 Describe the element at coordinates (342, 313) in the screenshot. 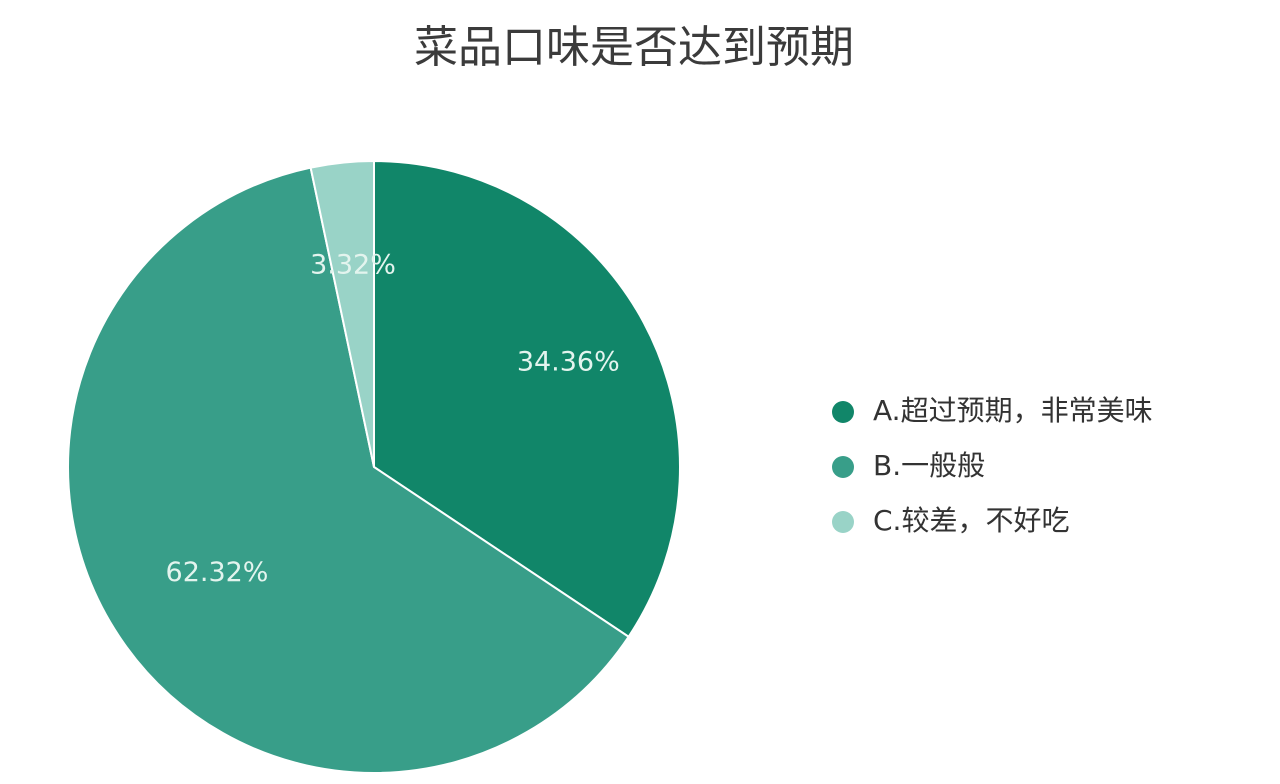

I see `pie-slice-c` at that location.